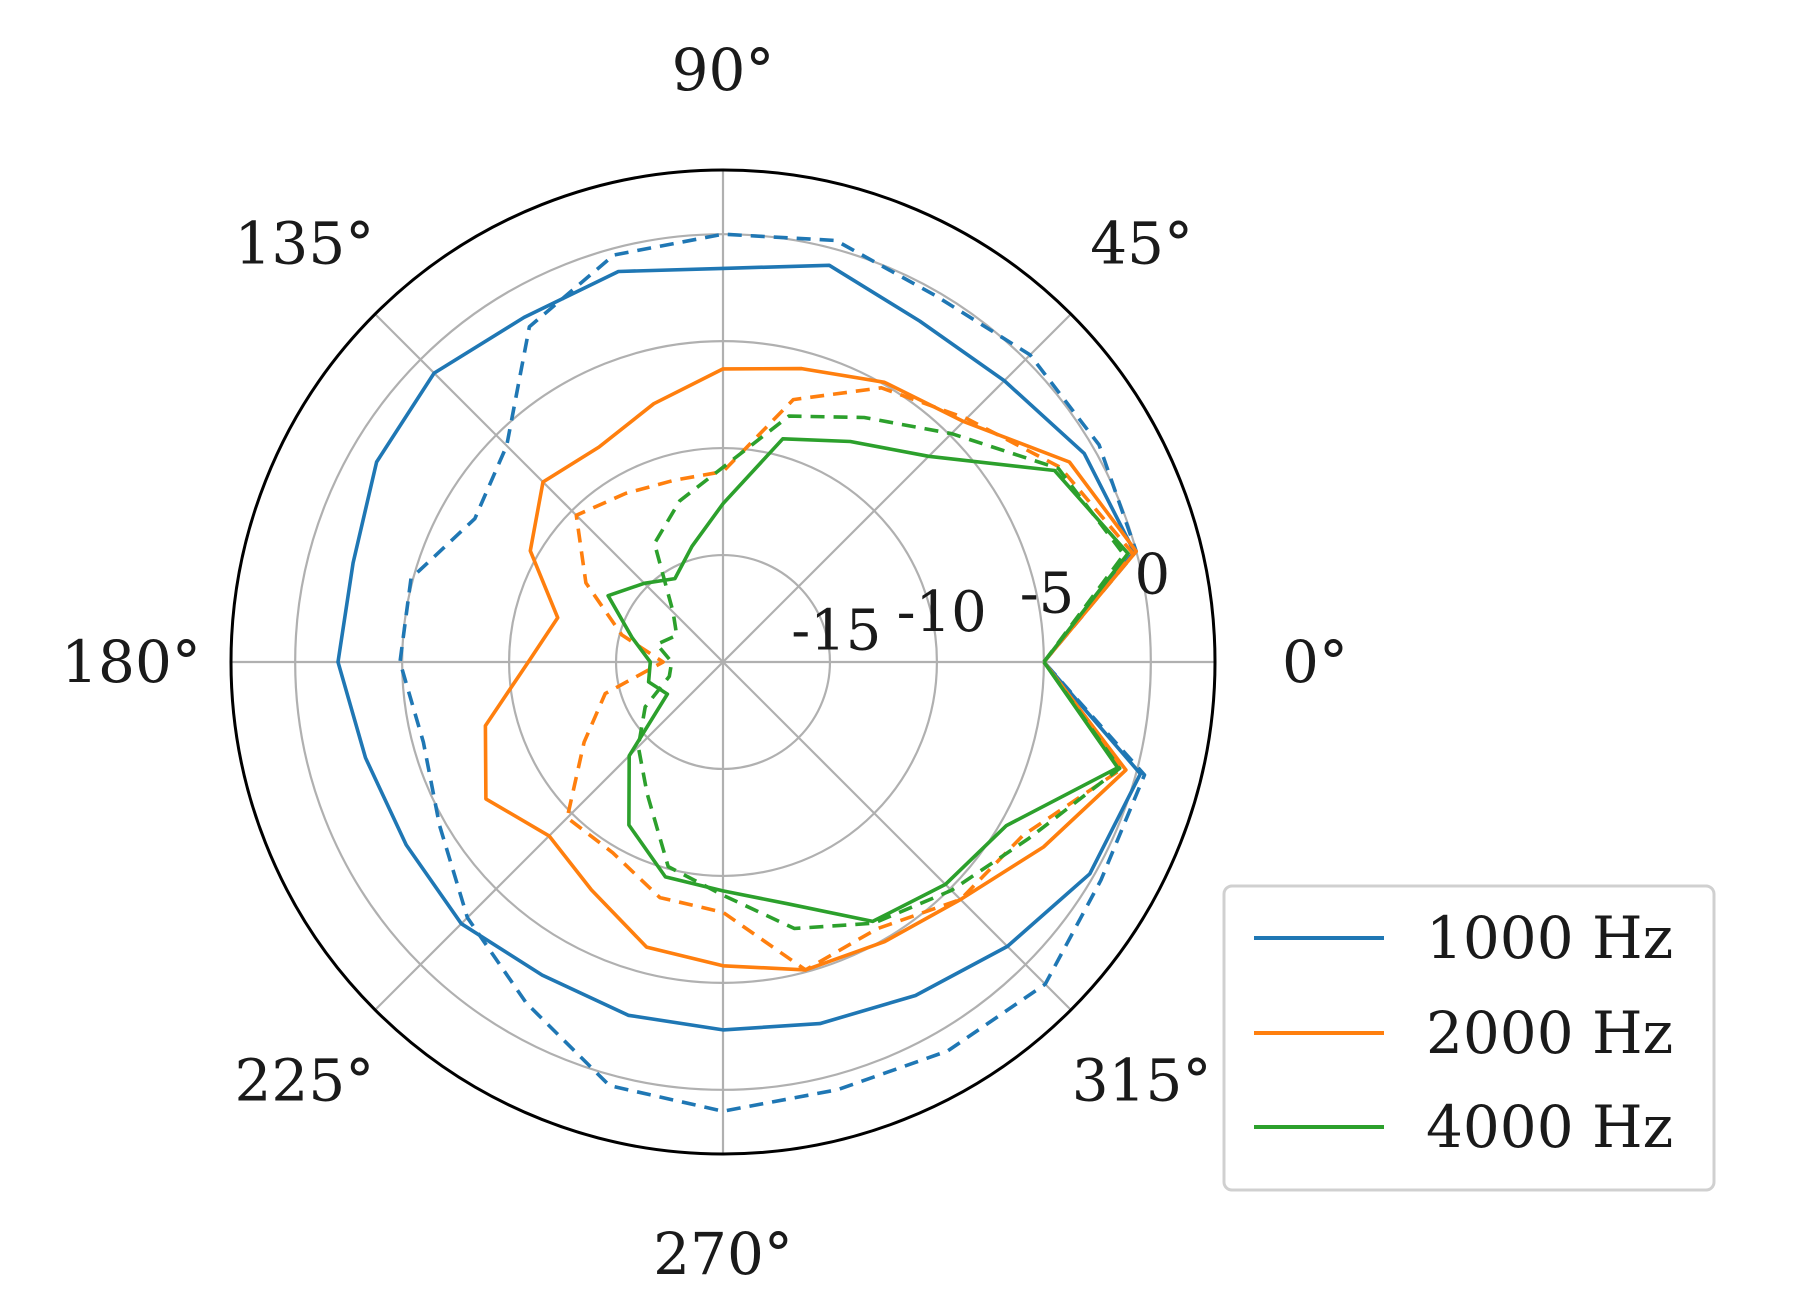  Describe the element at coordinates (305, 243) in the screenshot. I see `theta-tick-label: 135°` at that location.